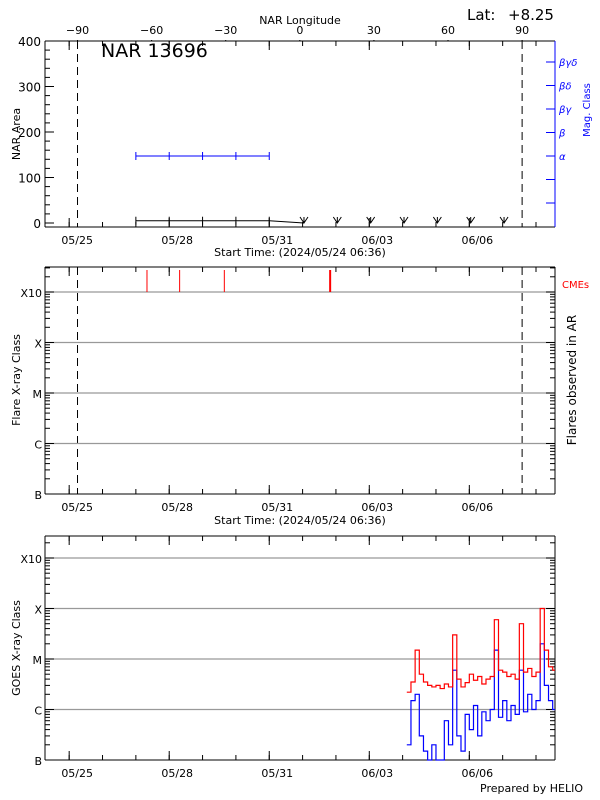 This screenshot has width=600, height=800. I want to click on y-tick-label: 0, so click(37, 224).